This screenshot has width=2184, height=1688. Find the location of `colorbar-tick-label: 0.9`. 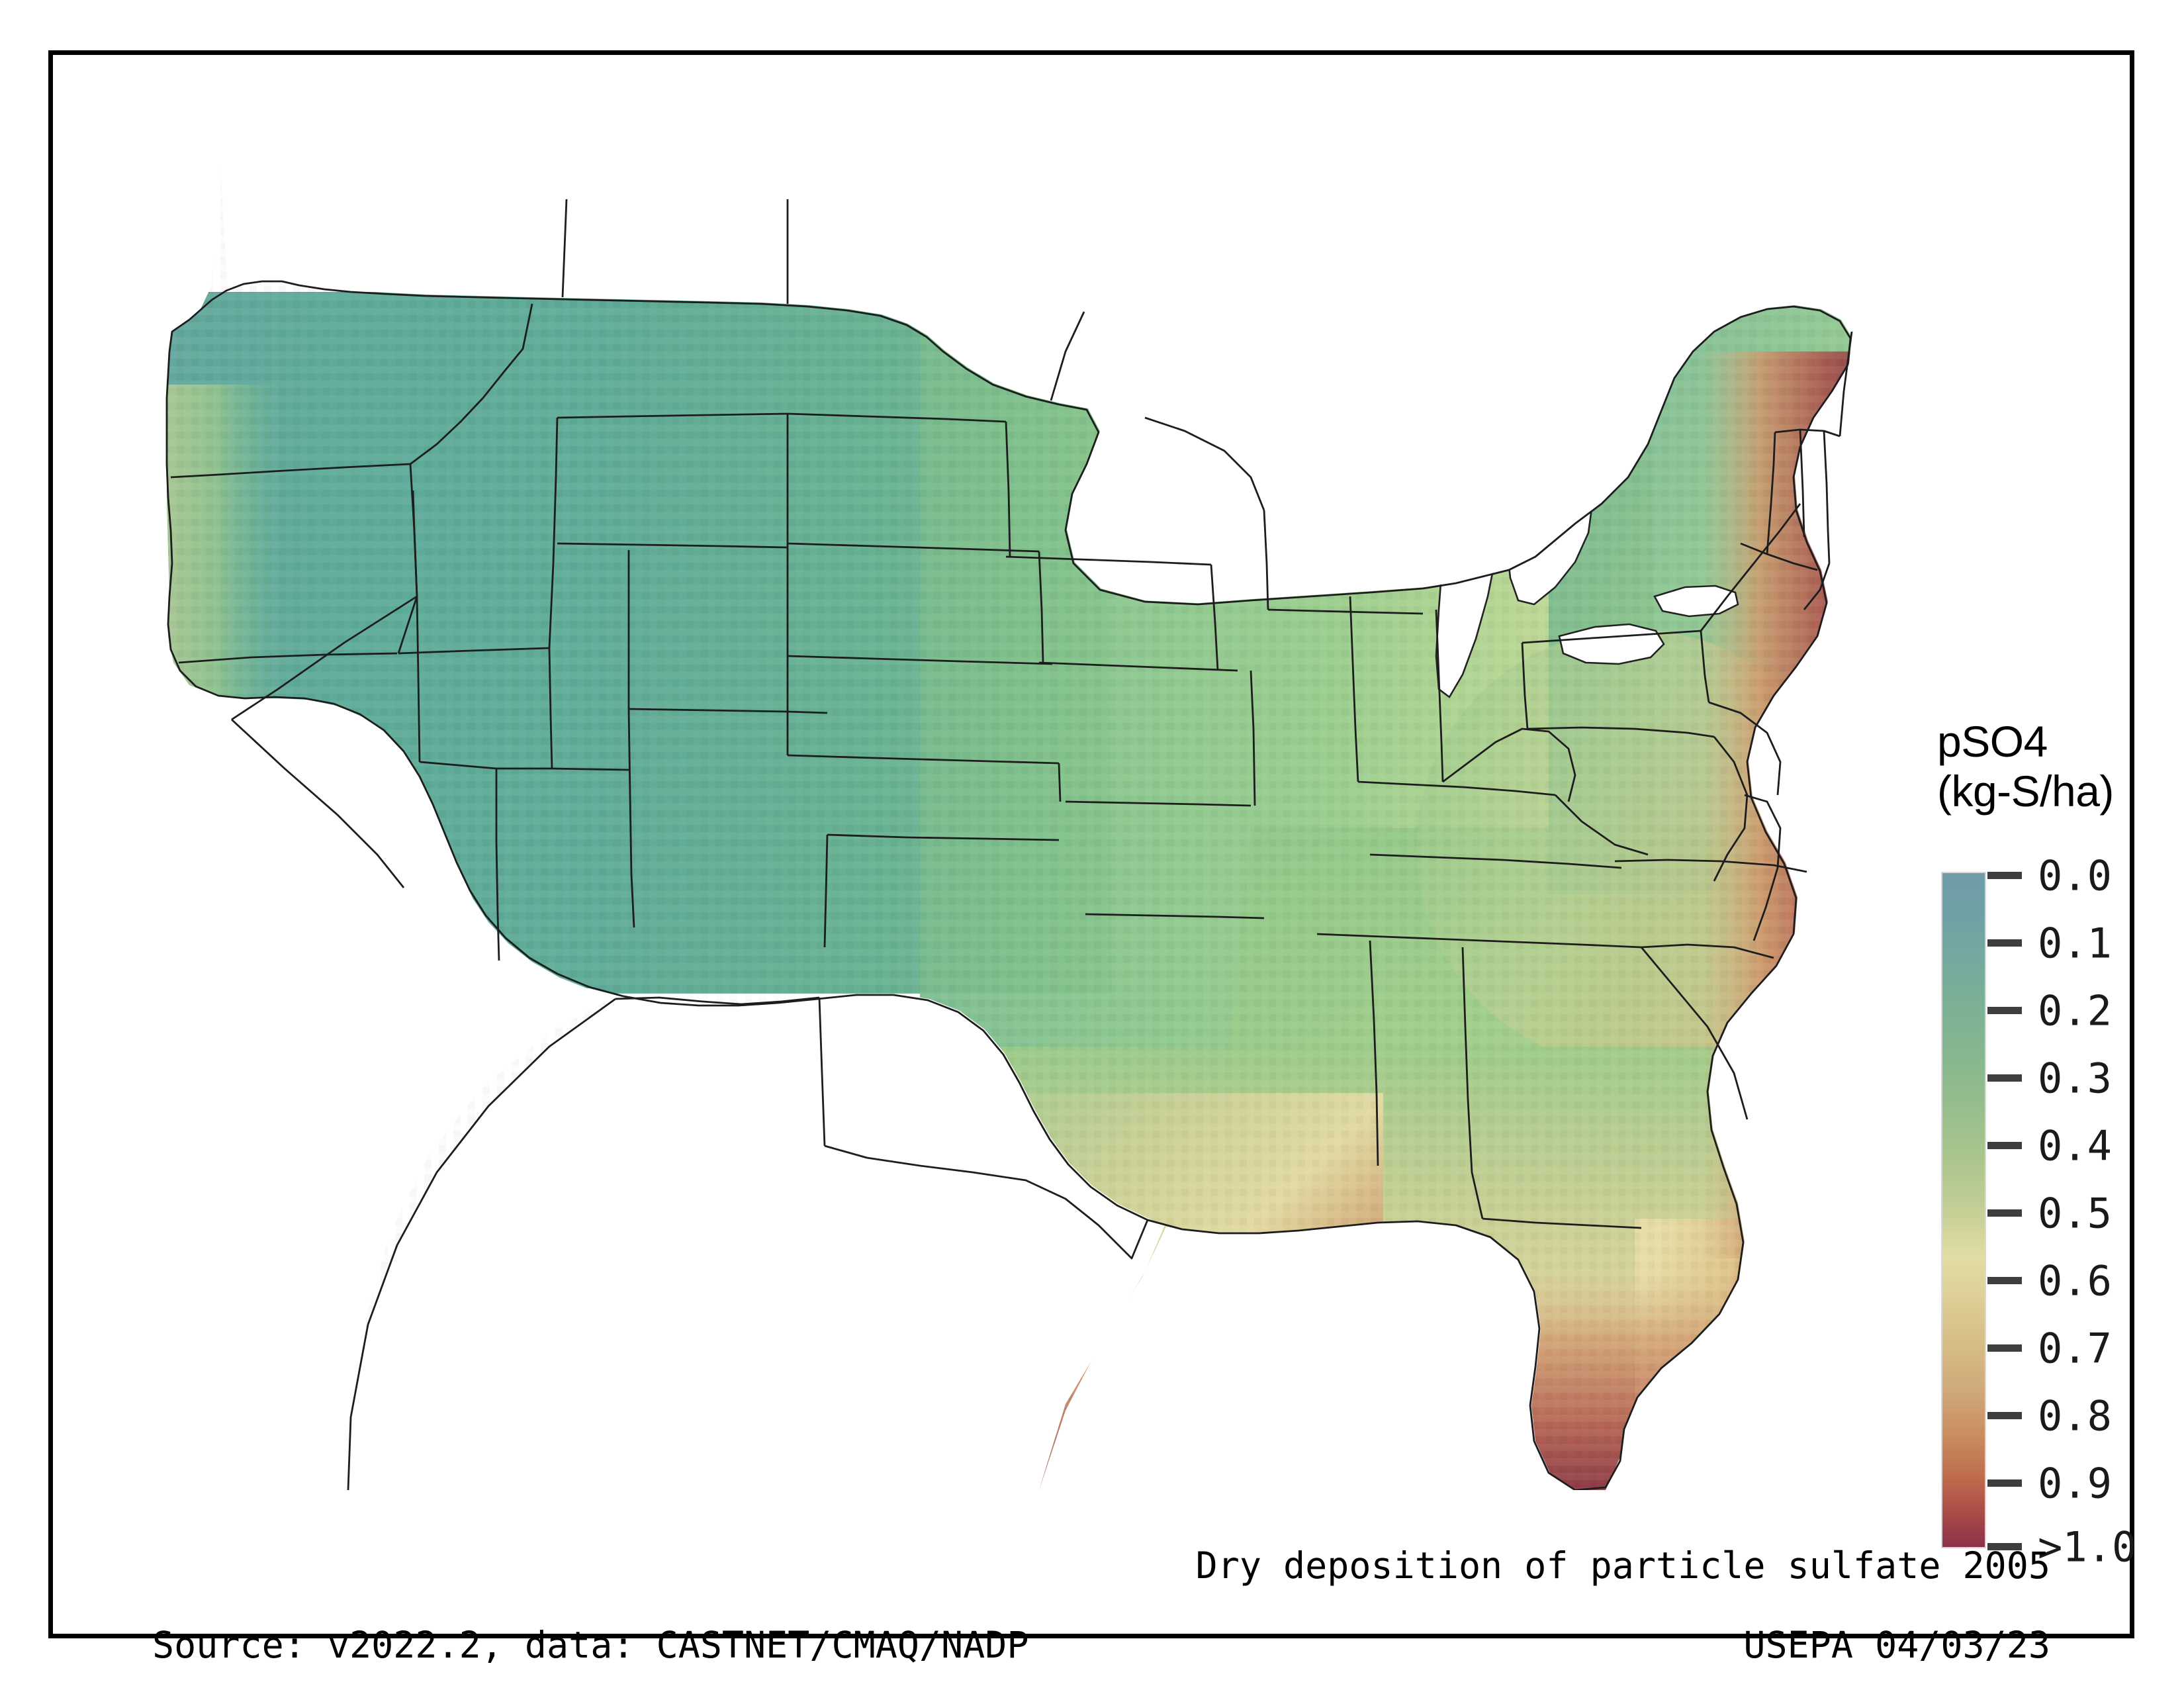

colorbar-tick-label: 0.9 is located at coordinates (2075, 1483).